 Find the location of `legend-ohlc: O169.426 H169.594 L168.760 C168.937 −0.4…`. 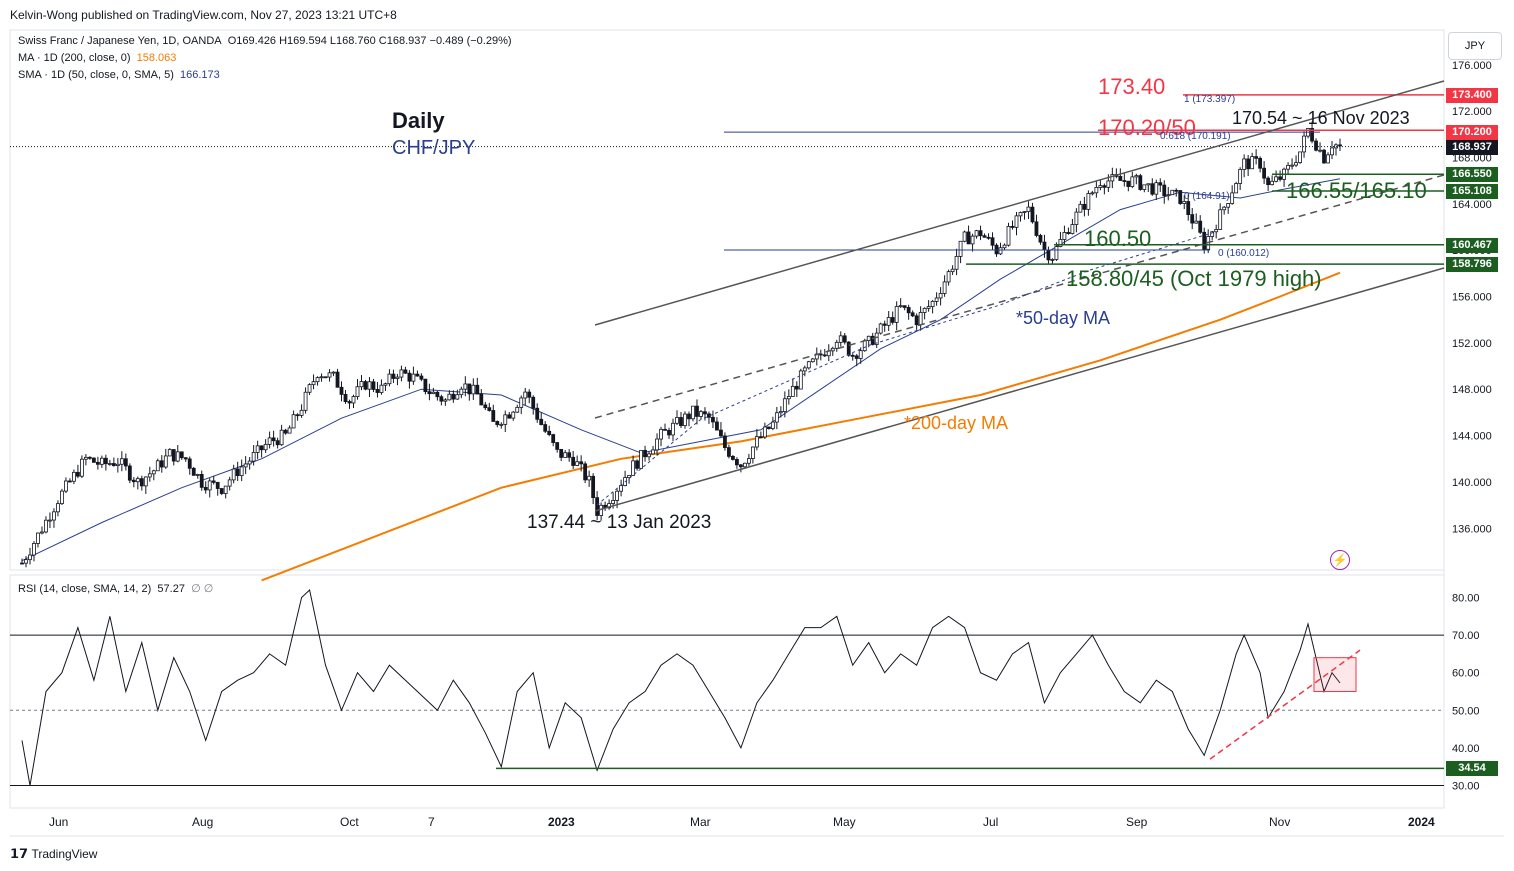

legend-ohlc: O169.426 H169.594 L168.760 C168.937 −0.4… is located at coordinates (369, 41).